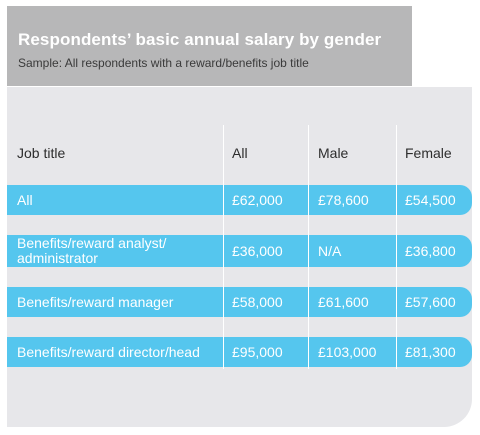  Describe the element at coordinates (41, 152) in the screenshot. I see `column-header-job-title: Job title` at that location.